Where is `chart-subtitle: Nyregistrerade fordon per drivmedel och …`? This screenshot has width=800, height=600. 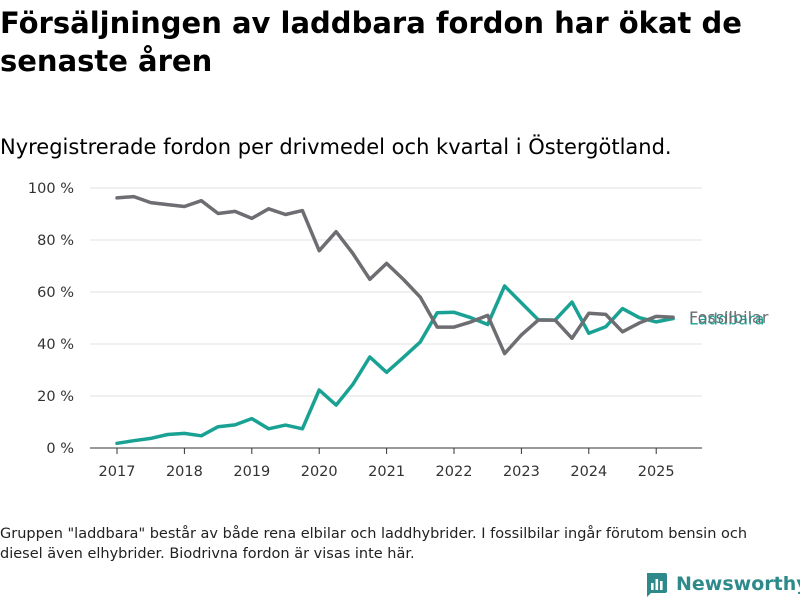
chart-subtitle: Nyregistrerade fordon per drivmedel och … is located at coordinates (336, 147).